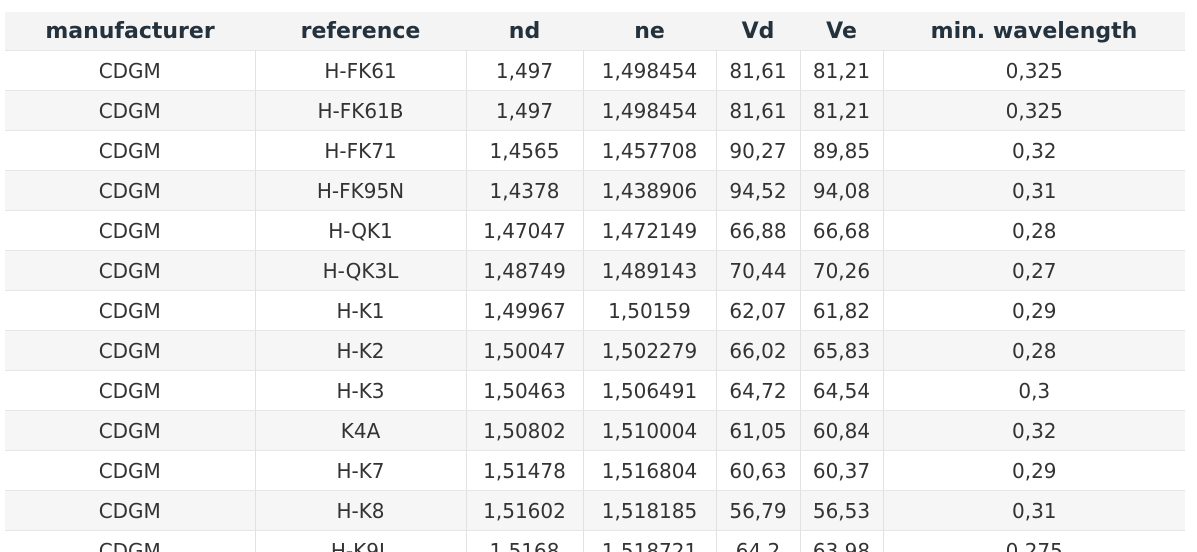 The width and height of the screenshot is (1197, 552). Describe the element at coordinates (841, 230) in the screenshot. I see `table-cell: 66,68` at that location.